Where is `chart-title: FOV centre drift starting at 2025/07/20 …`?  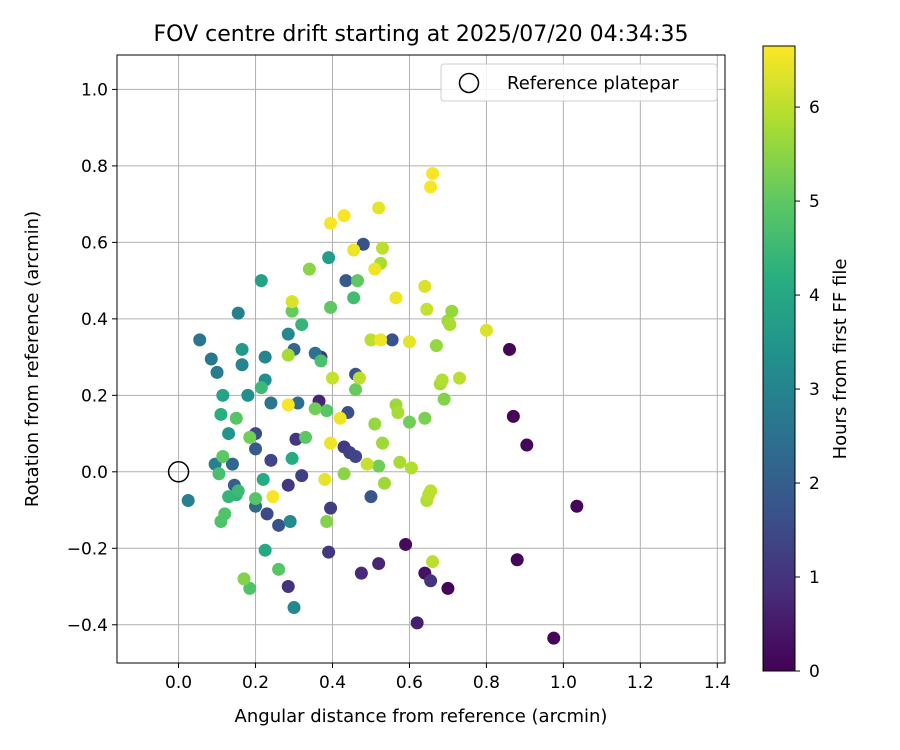
chart-title: FOV centre drift starting at 2025/07/20 … is located at coordinates (421, 34).